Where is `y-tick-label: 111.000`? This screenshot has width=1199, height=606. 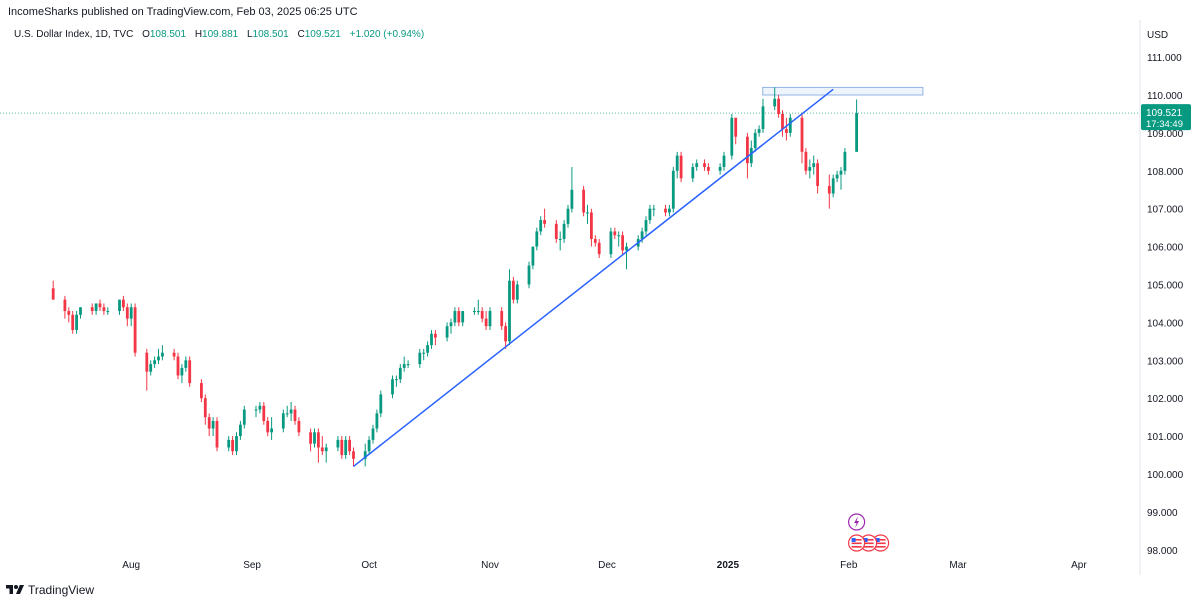 y-tick-label: 111.000 is located at coordinates (1164, 58).